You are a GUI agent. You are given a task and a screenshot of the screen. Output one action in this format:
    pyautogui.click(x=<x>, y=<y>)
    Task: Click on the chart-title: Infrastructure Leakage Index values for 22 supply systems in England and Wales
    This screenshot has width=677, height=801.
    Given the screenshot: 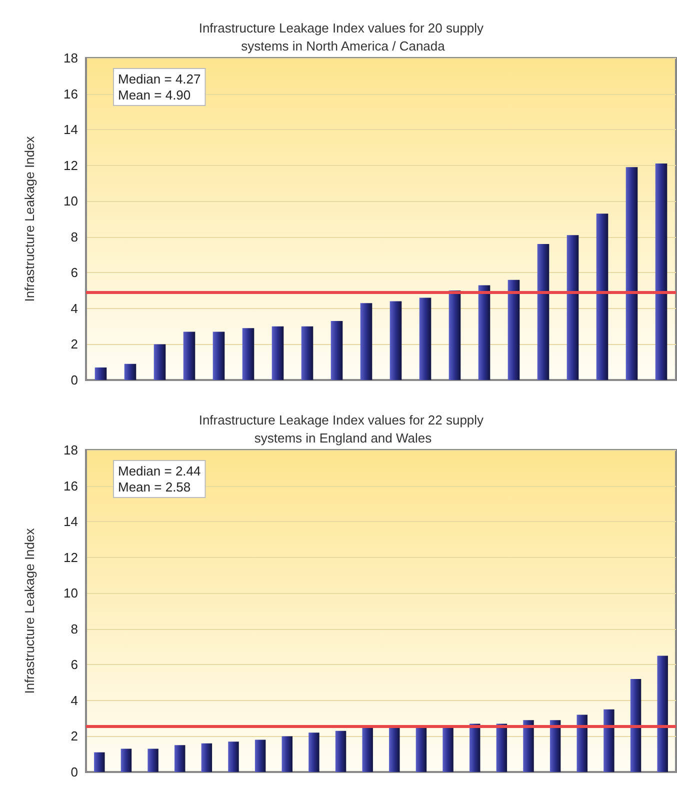 What is the action you would take?
    pyautogui.click(x=343, y=429)
    